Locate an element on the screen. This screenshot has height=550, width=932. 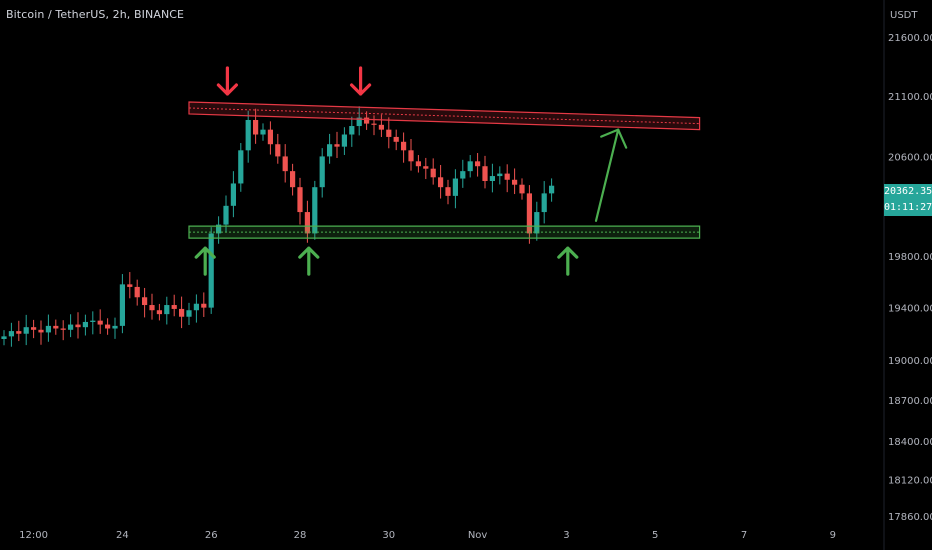
projection-line is located at coordinates (607, 175).